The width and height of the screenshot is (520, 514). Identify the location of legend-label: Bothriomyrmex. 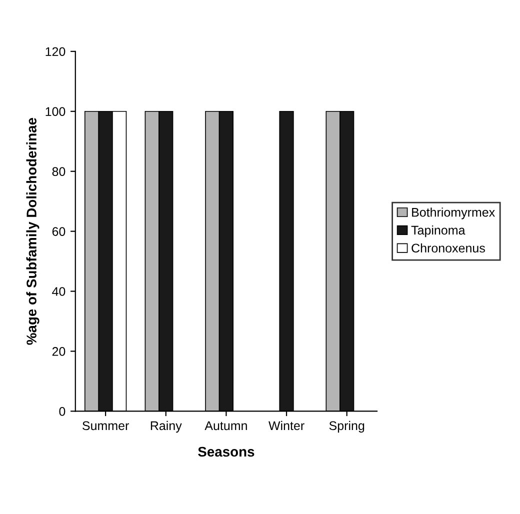
(453, 214).